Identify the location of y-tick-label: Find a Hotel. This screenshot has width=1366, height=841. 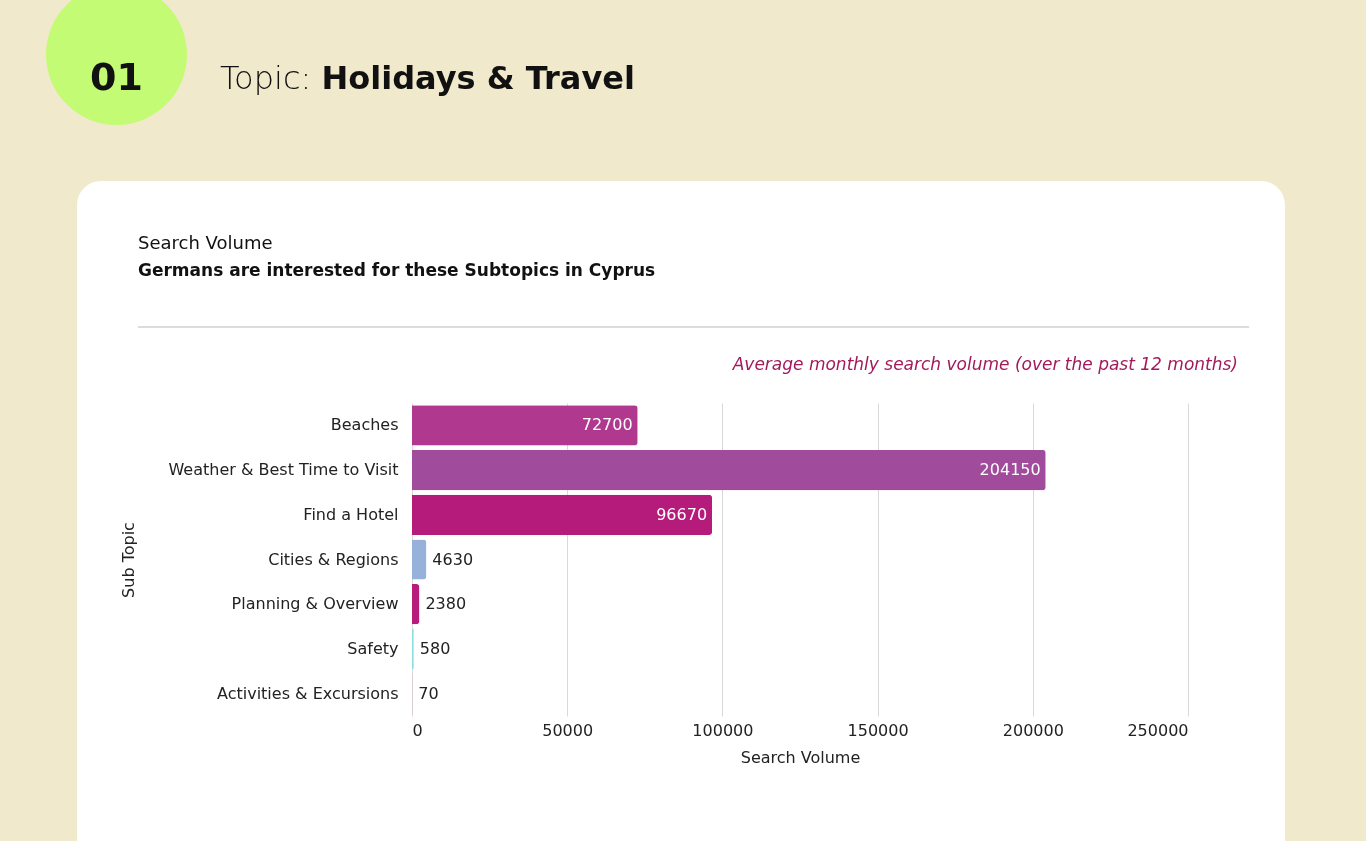
(351, 514).